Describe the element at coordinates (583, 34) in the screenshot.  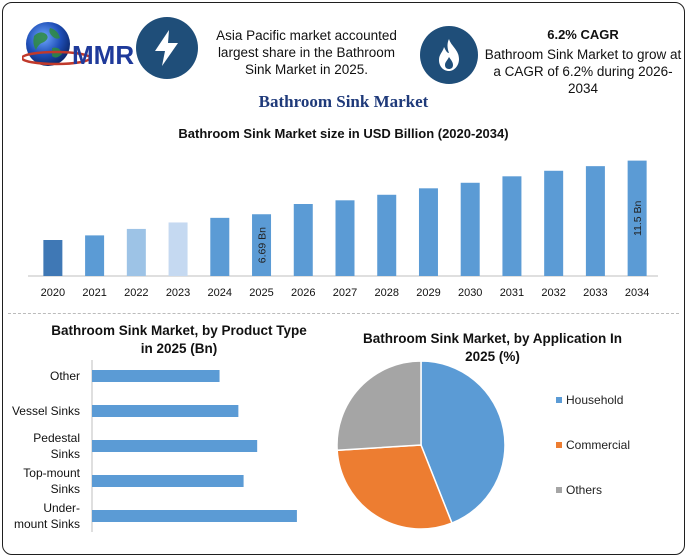
I see `cagr-heading: 6.2% CAGR` at that location.